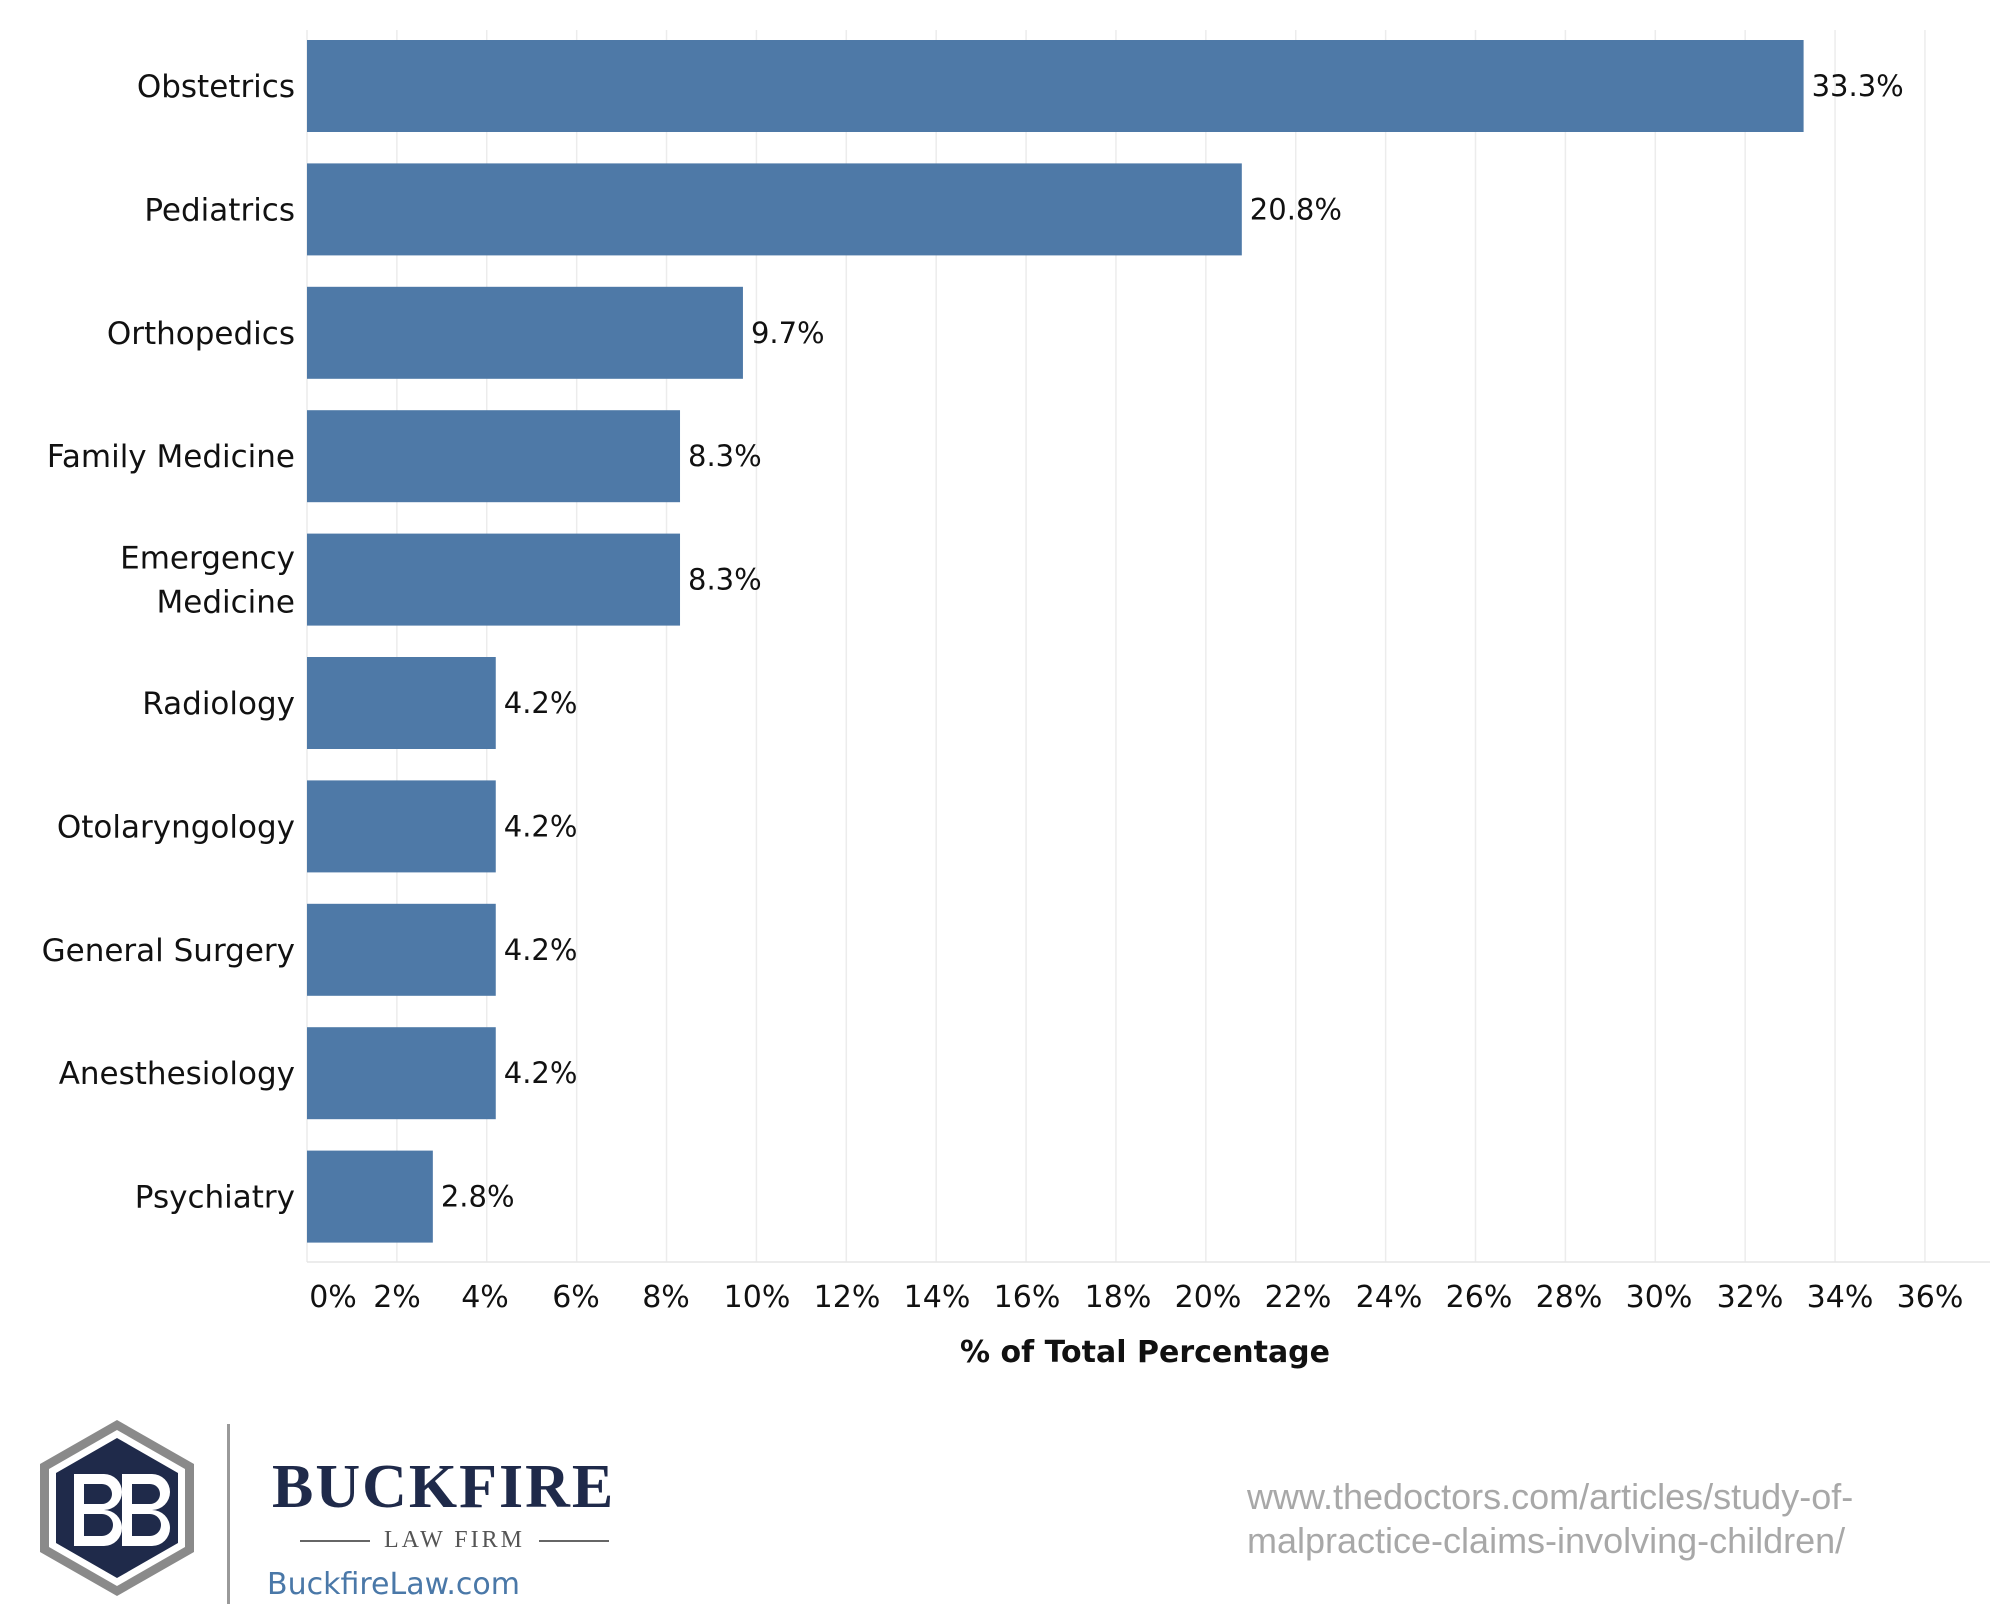  Describe the element at coordinates (218, 704) in the screenshot. I see `category-label: Radiology` at that location.